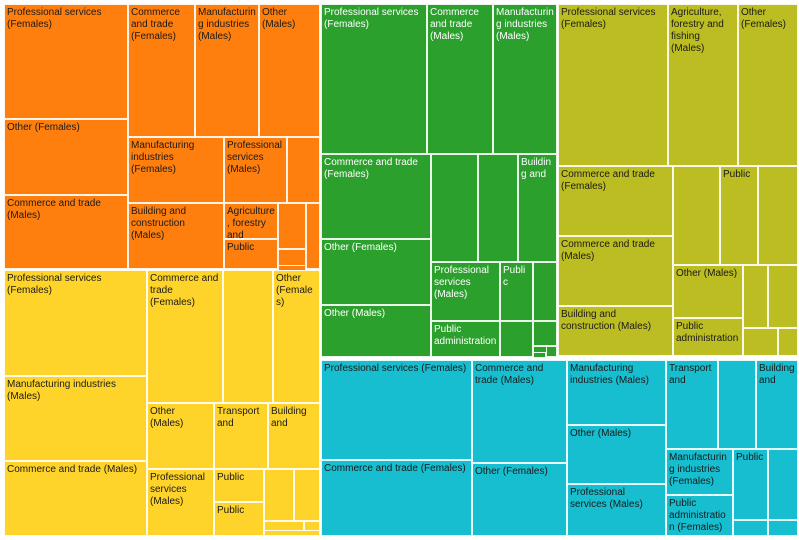 The height and width of the screenshot is (540, 799). What do you see at coordinates (536, 168) in the screenshot?
I see `treemap-tile-label: Building and` at bounding box center [536, 168].